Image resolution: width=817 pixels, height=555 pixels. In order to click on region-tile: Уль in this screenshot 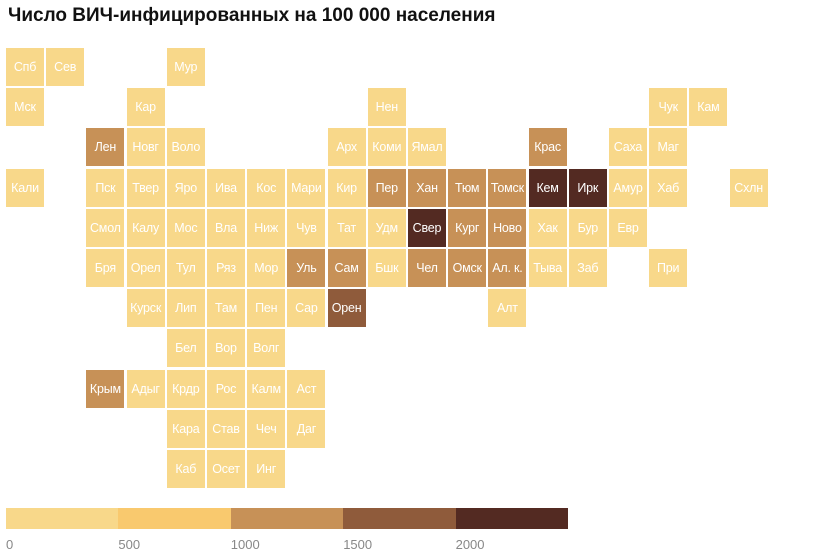, I will do `click(306, 268)`.